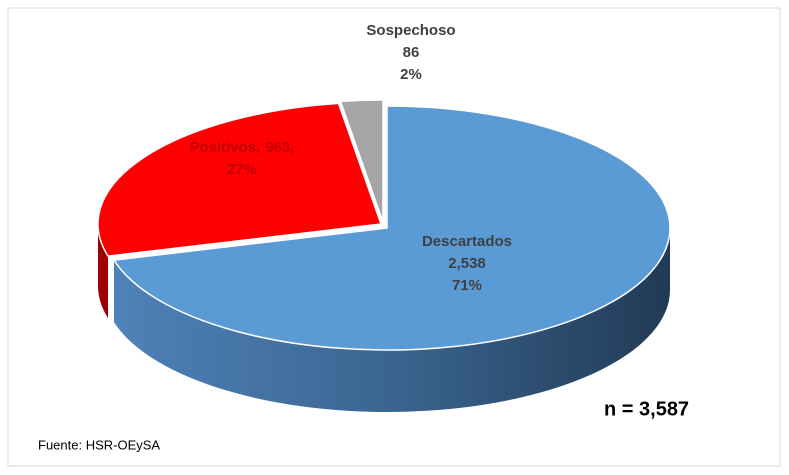 This screenshot has height=475, width=789. I want to click on label-part: 27%, so click(242, 169).